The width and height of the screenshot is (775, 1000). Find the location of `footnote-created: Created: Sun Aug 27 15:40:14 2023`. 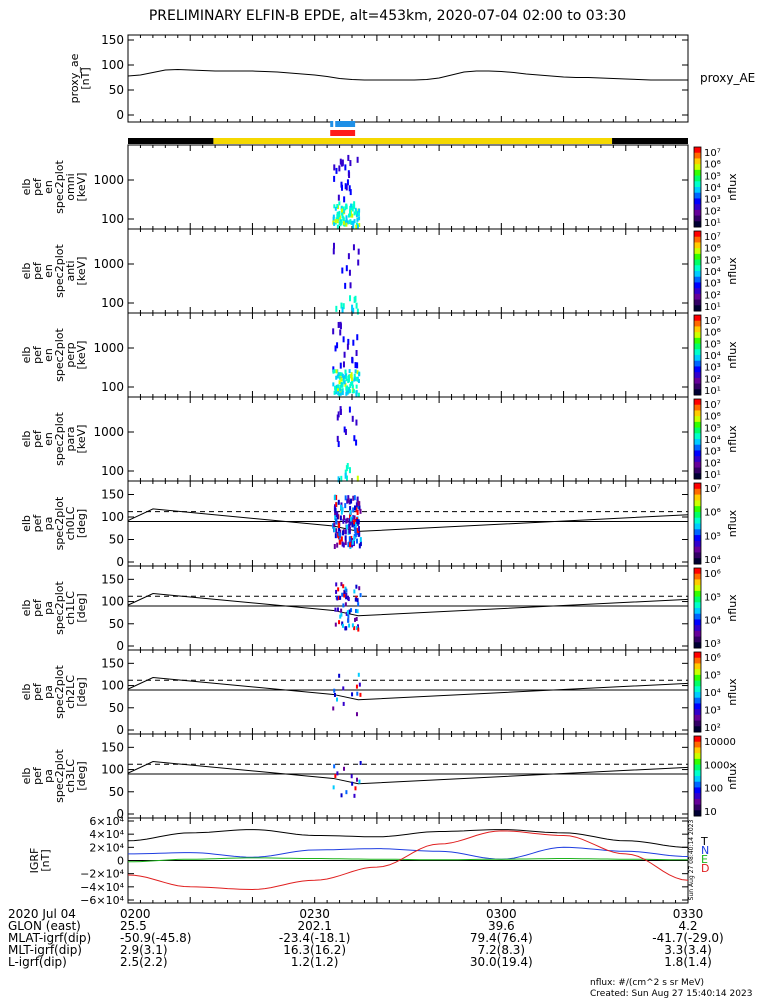

footnote-created: Created: Sun Aug 27 15:40:14 2023 is located at coordinates (671, 994).